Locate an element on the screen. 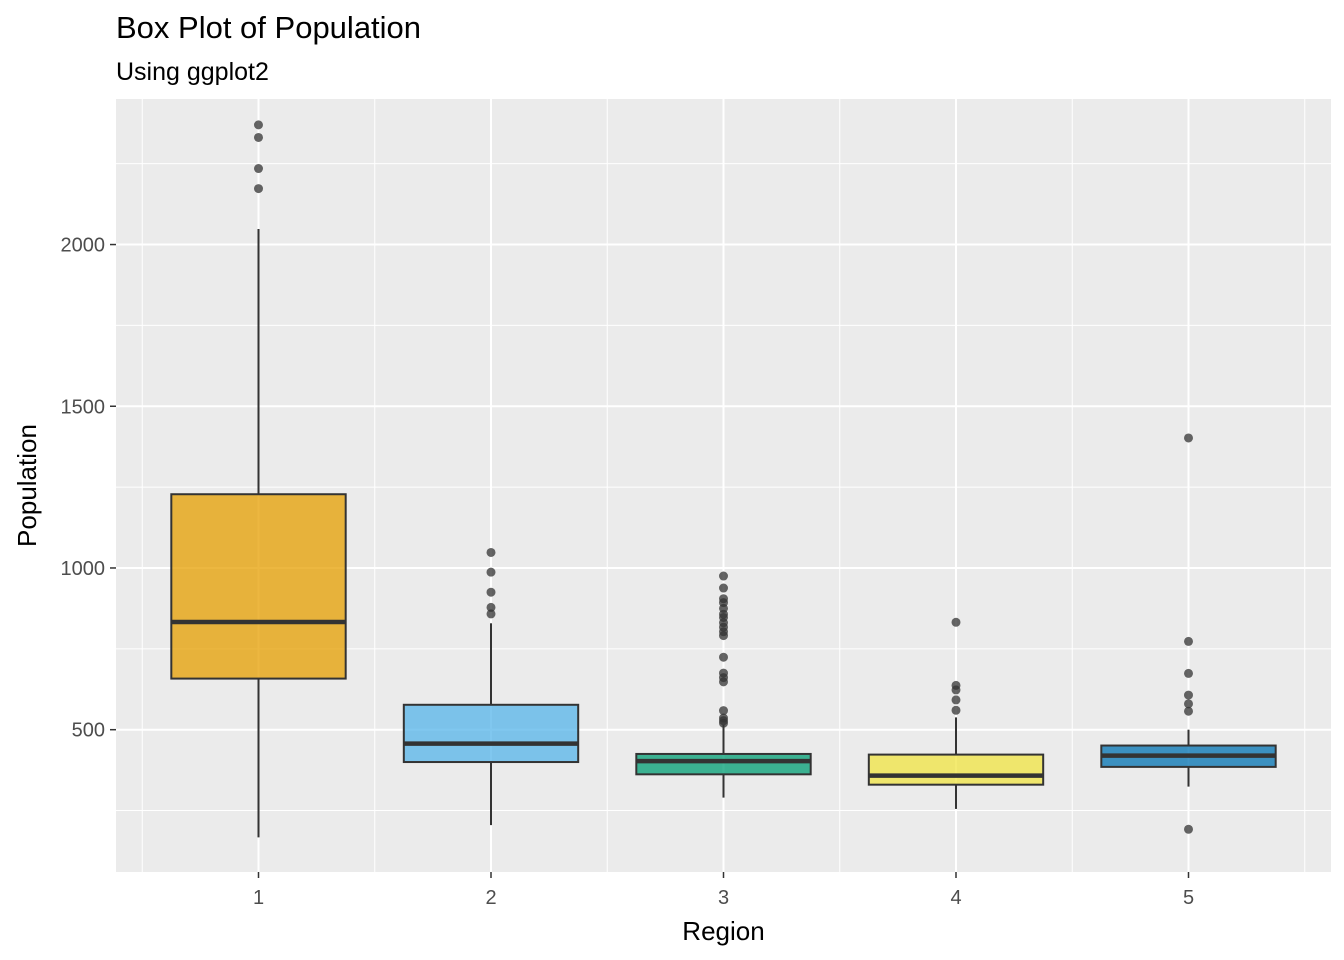 The width and height of the screenshot is (1344, 960). x-tick-label: 3 is located at coordinates (723, 898).